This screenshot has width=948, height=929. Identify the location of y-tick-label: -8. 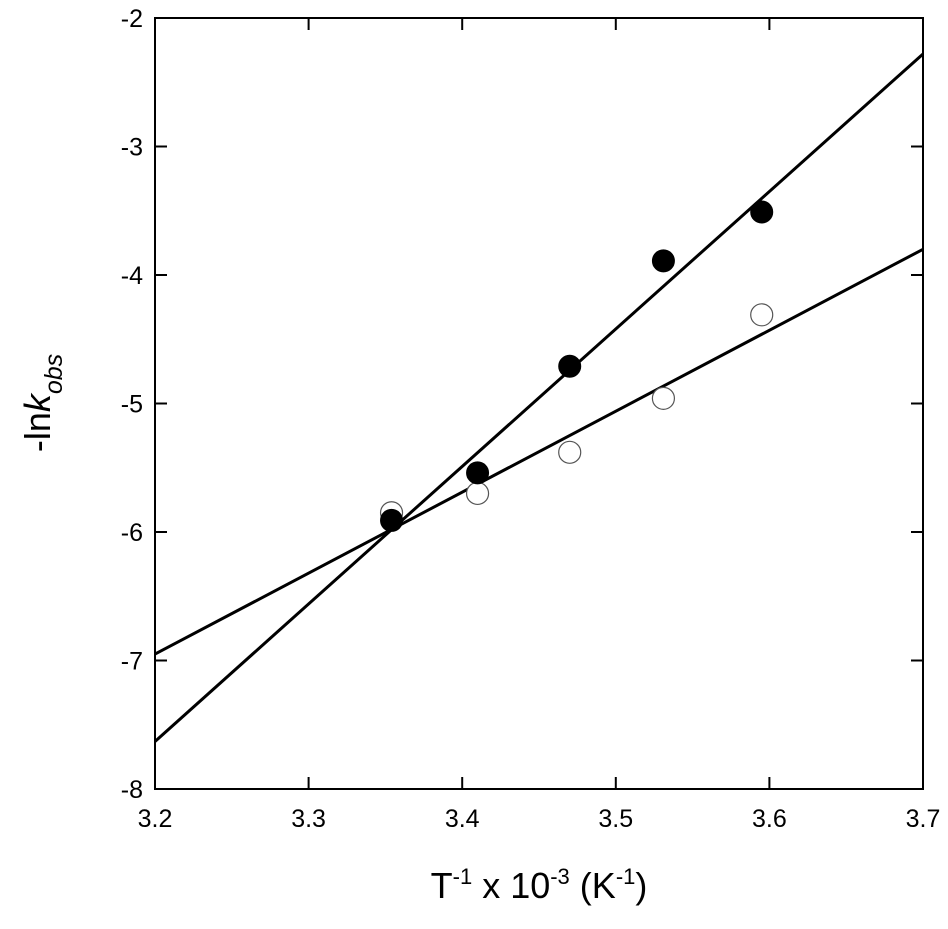
(132, 790).